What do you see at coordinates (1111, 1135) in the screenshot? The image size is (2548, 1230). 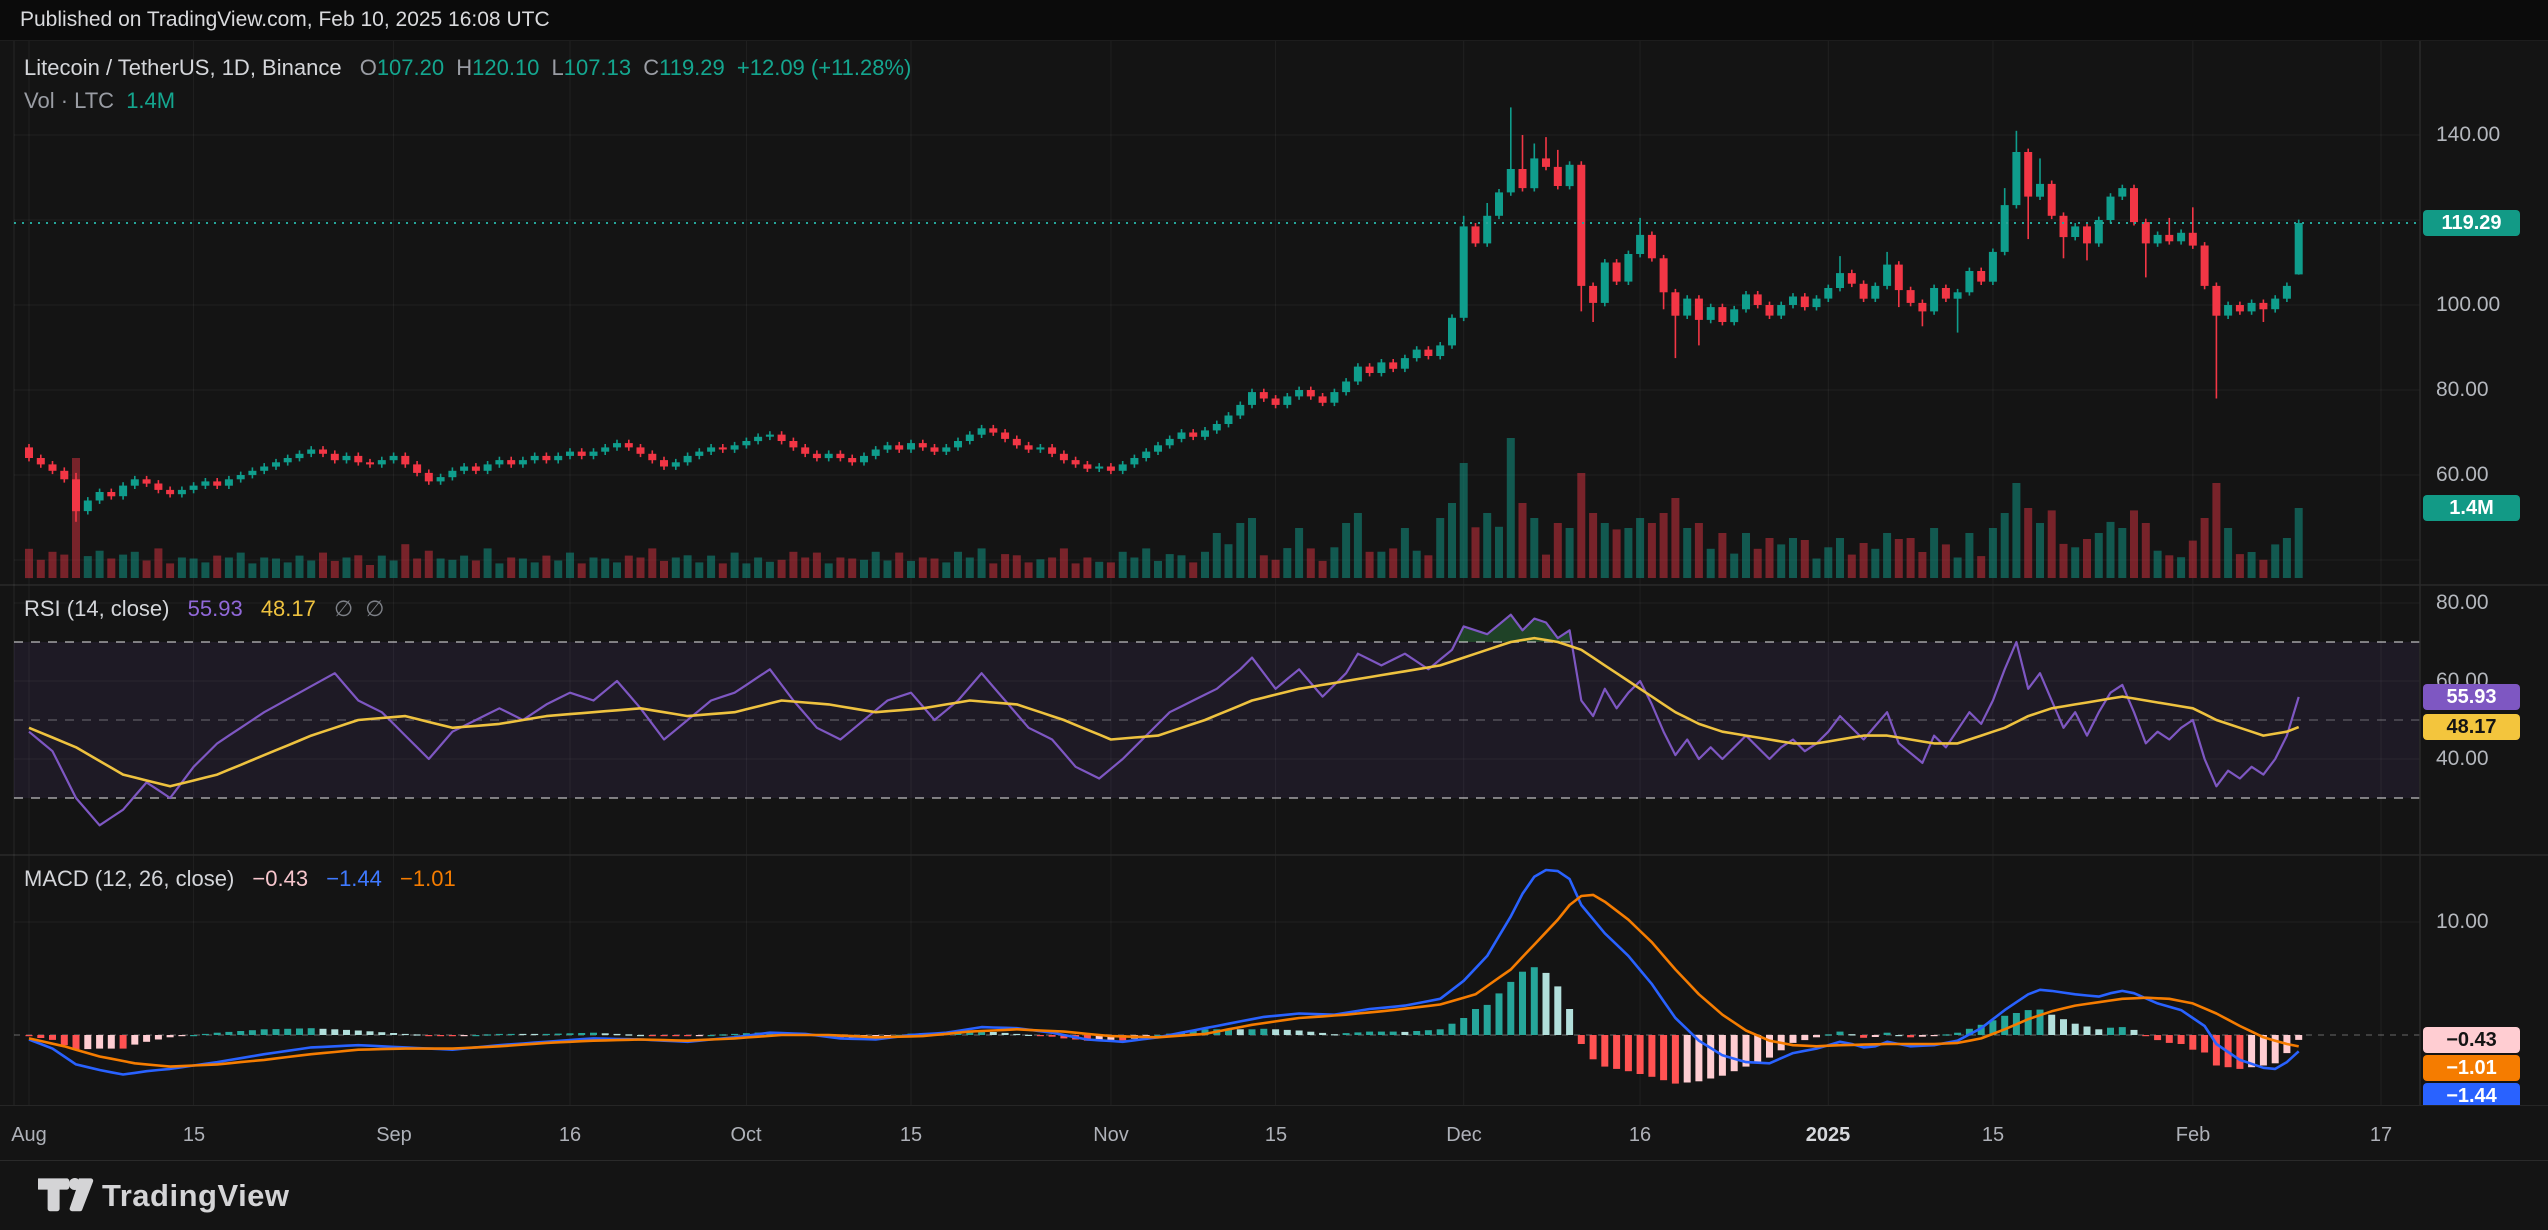 I see `time-tick-label: Nov` at bounding box center [1111, 1135].